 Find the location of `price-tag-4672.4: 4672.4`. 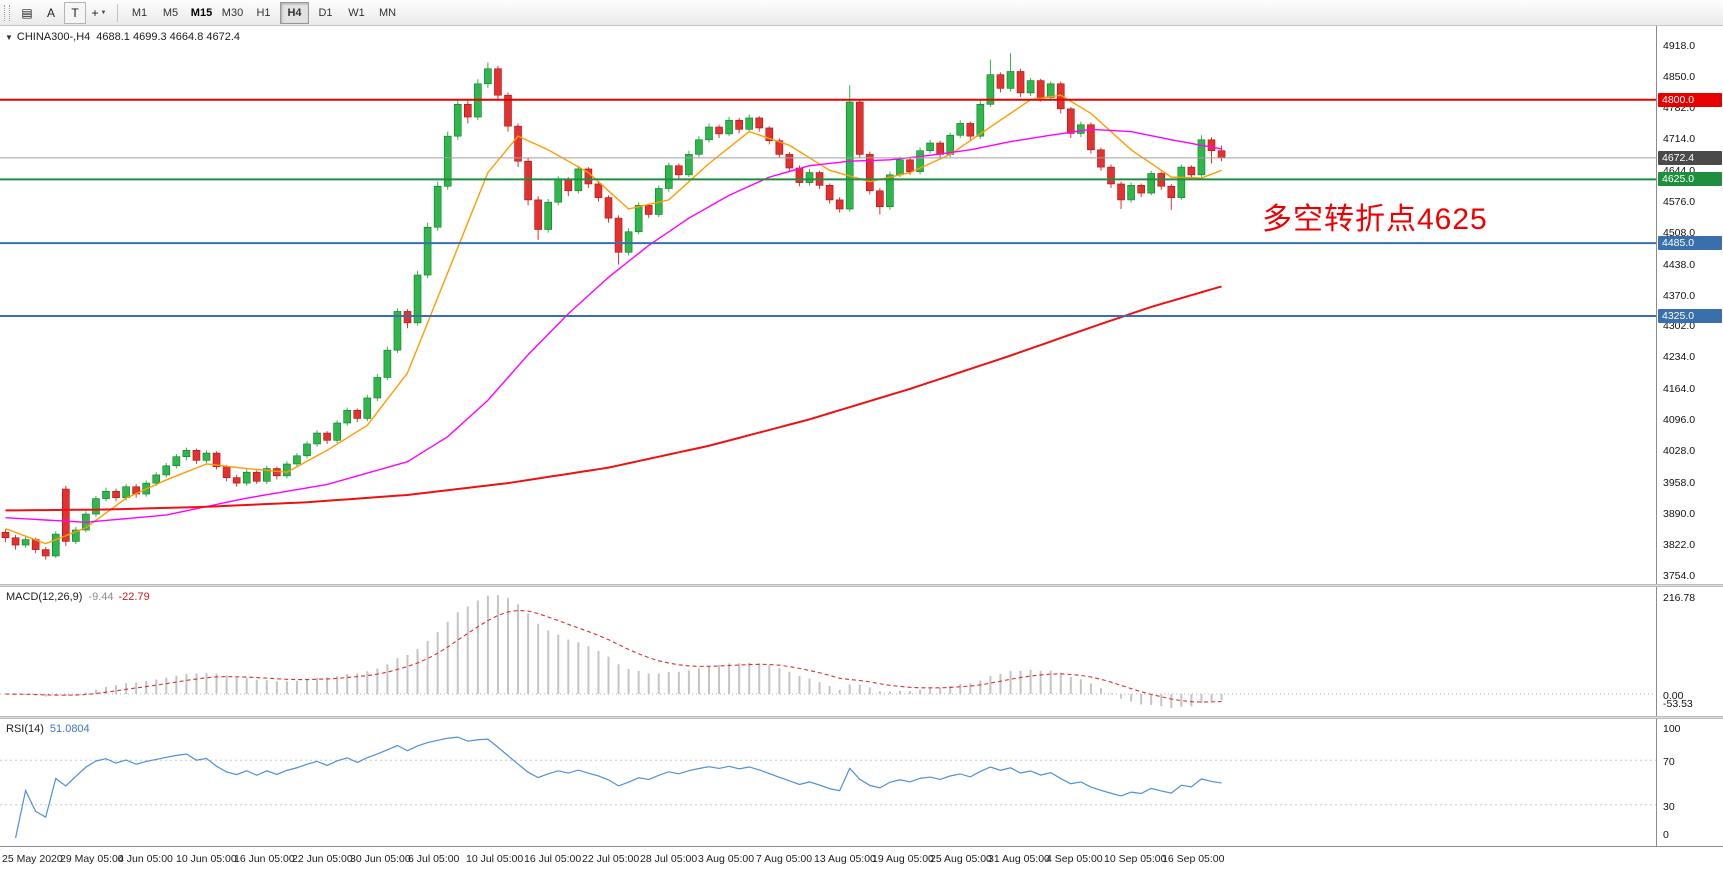

price-tag-4672.4: 4672.4 is located at coordinates (1690, 157).